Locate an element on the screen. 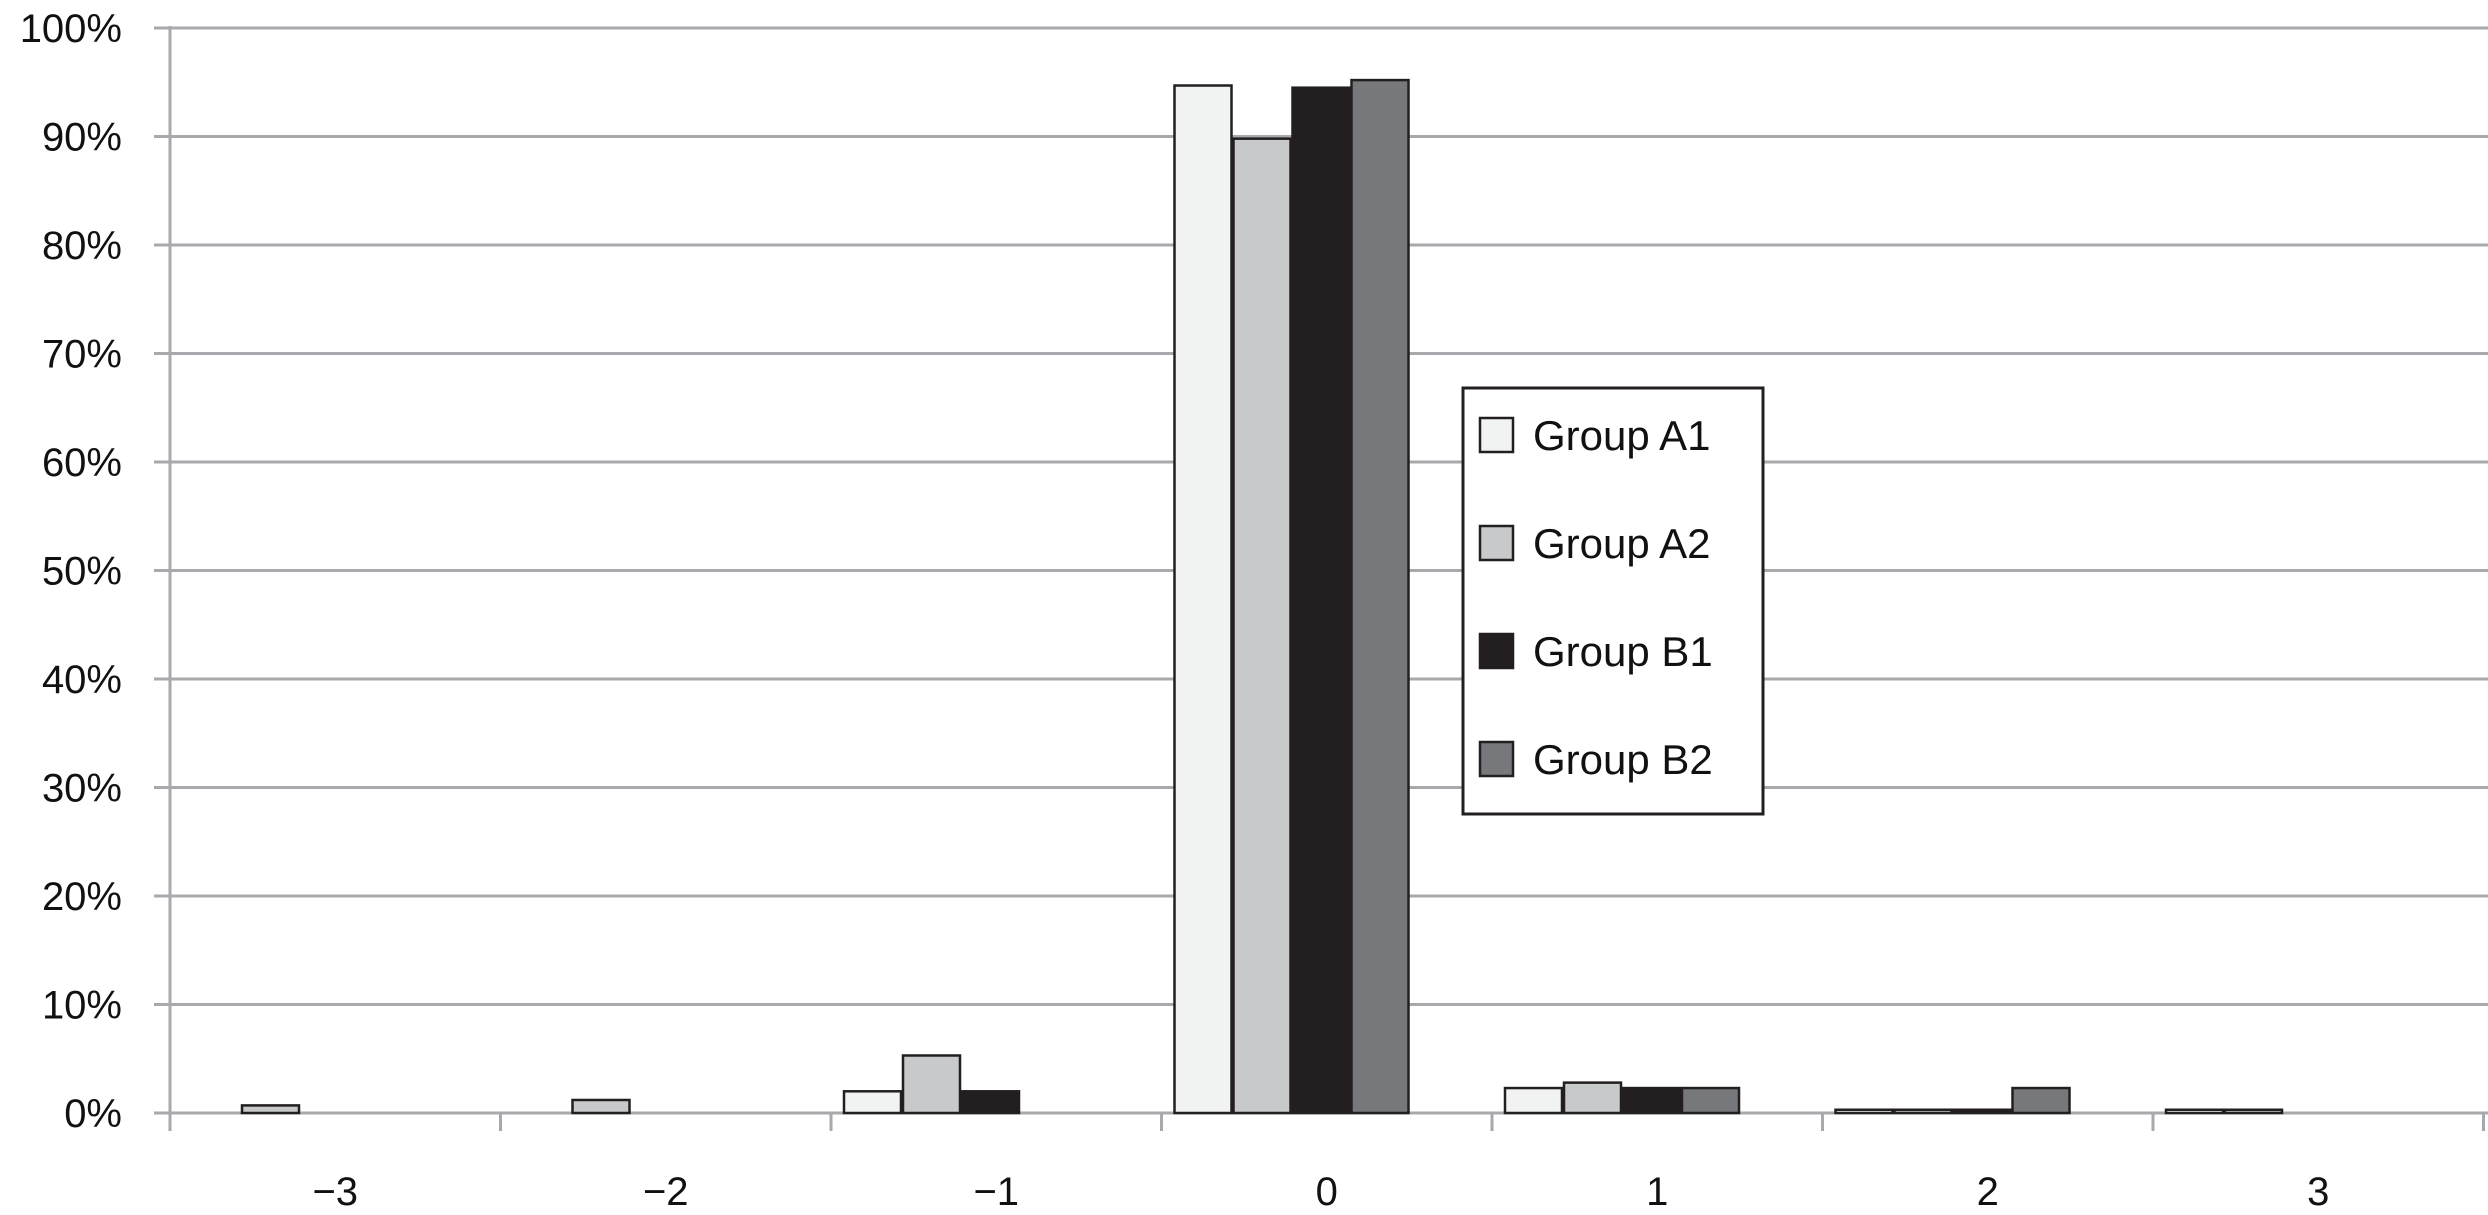 This screenshot has height=1215, width=2488. legend-label: Group A1 is located at coordinates (1621, 435).